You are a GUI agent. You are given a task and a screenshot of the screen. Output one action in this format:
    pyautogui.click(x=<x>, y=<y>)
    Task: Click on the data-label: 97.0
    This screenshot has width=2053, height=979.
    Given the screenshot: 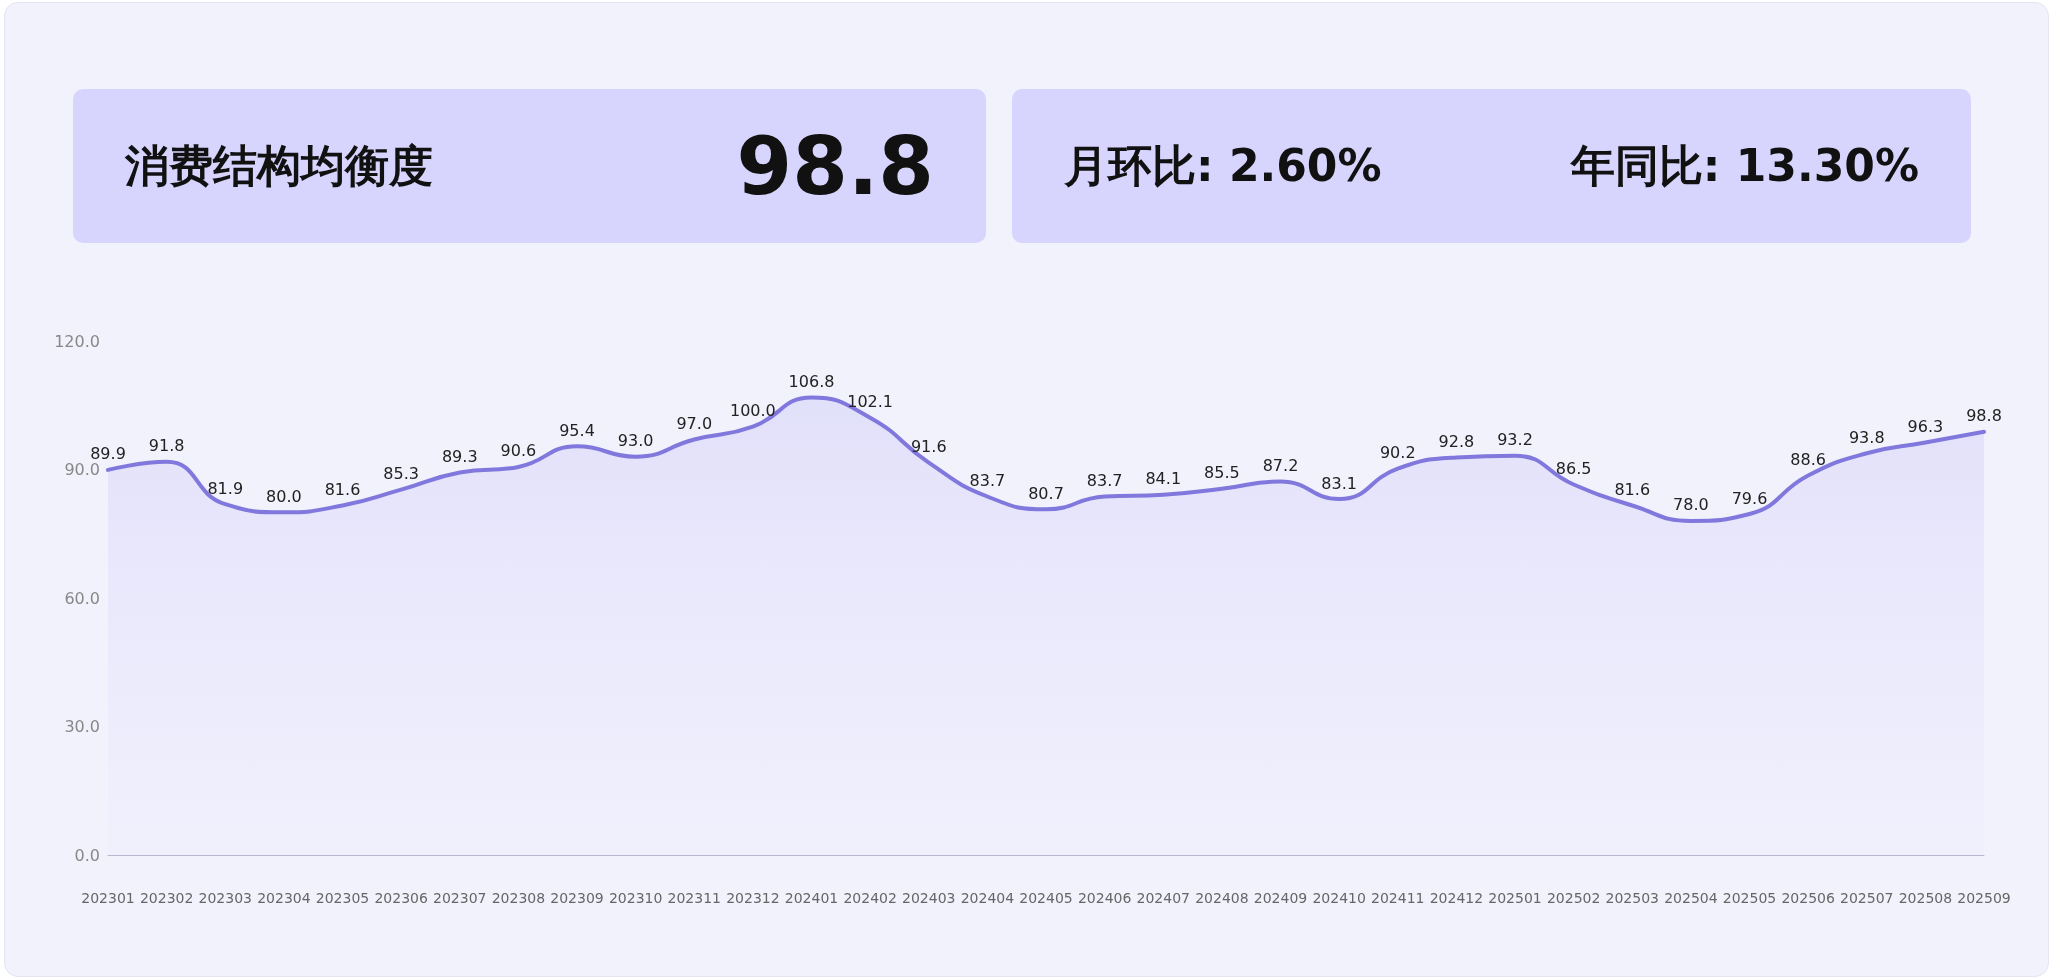 What is the action you would take?
    pyautogui.click(x=694, y=424)
    